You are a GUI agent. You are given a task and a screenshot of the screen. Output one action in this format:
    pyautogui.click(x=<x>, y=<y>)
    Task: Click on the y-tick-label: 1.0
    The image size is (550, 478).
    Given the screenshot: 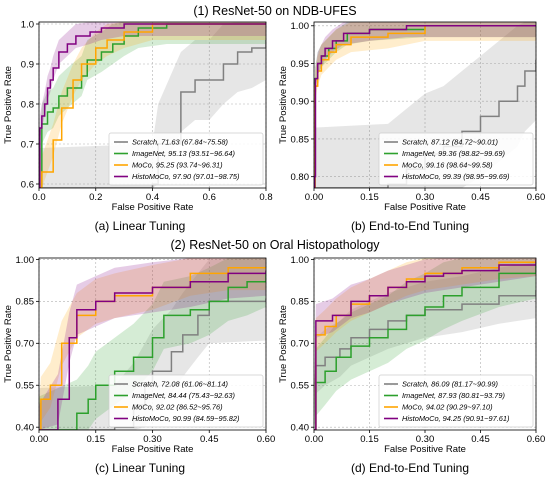 What is the action you would take?
    pyautogui.click(x=27, y=24)
    